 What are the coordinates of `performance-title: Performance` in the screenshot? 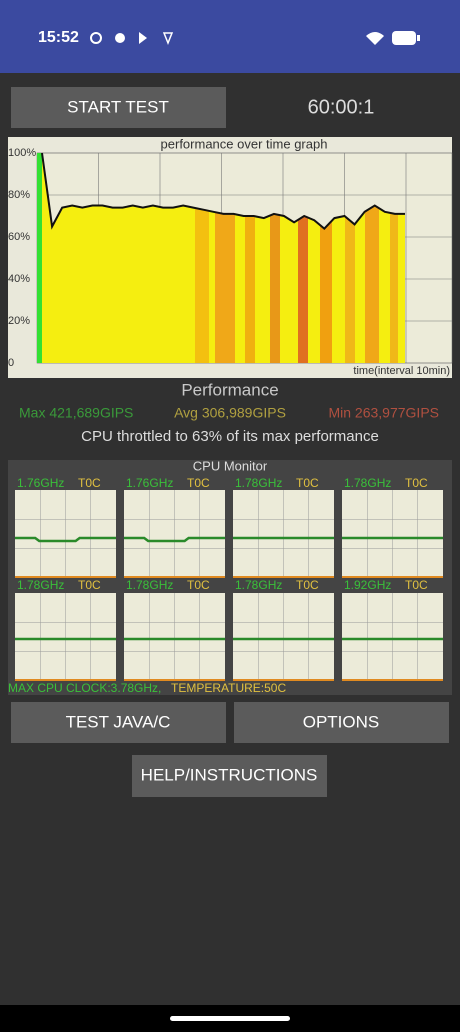 It's located at (229, 389).